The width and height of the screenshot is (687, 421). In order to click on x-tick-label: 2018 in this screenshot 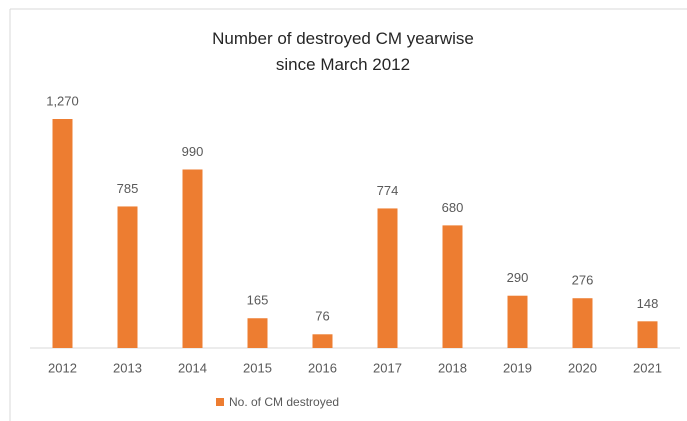, I will do `click(452, 367)`.